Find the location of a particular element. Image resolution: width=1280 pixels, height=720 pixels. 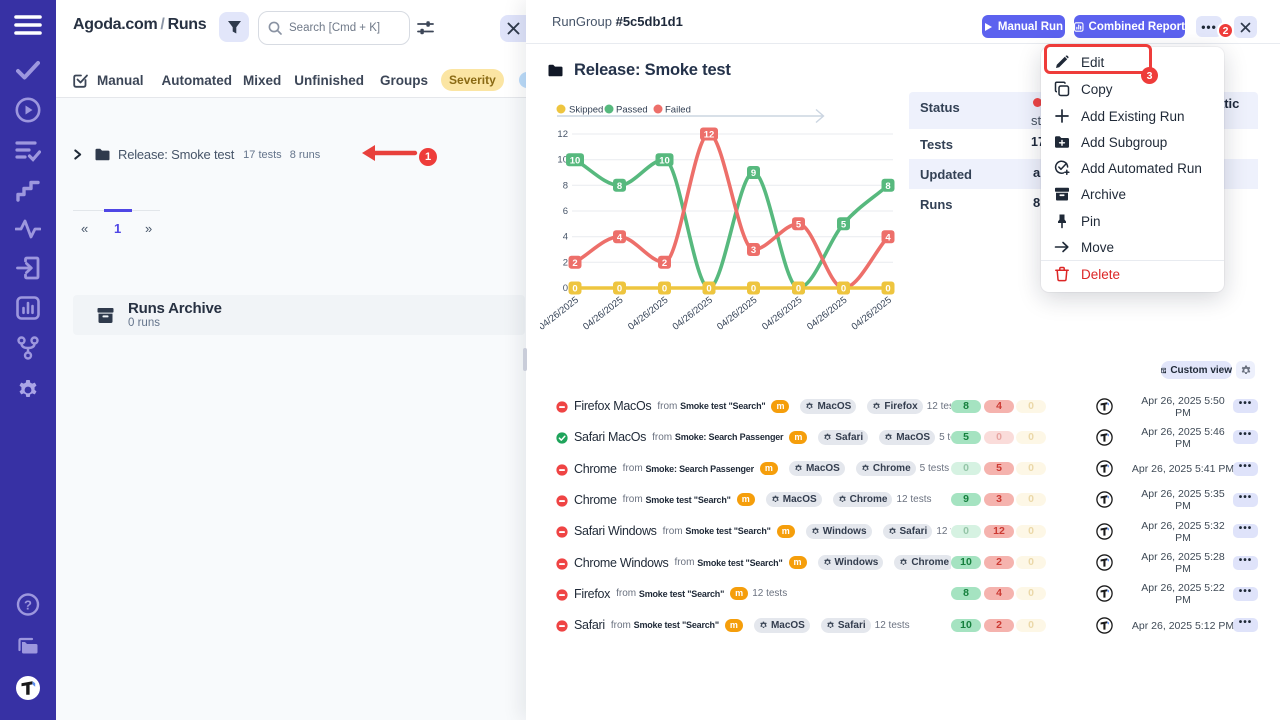

svg-text: Failed is located at coordinates (678, 110).